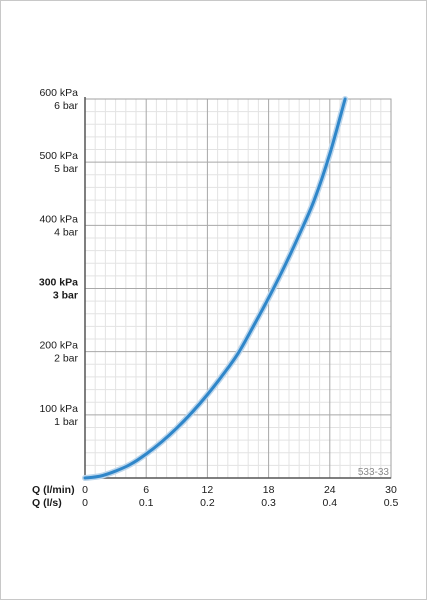 The height and width of the screenshot is (601, 427). Describe the element at coordinates (58, 219) in the screenshot. I see `y-tick-label-kpa: 400 kPa` at that location.